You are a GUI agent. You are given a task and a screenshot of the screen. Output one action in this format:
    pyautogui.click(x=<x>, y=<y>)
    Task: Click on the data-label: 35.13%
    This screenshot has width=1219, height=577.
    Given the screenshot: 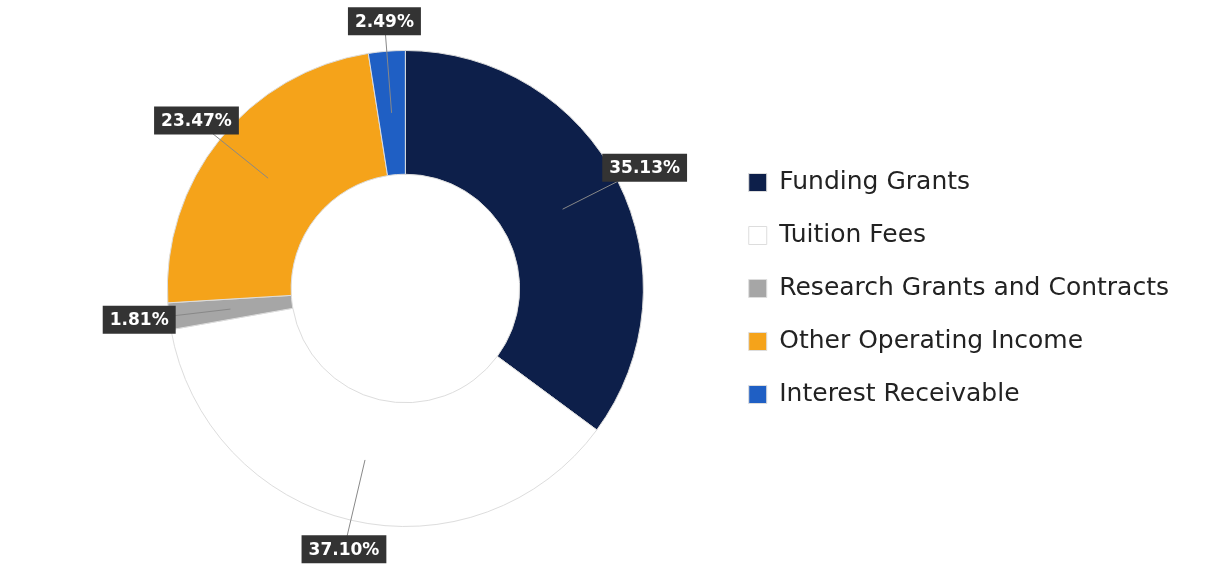 What is the action you would take?
    pyautogui.click(x=645, y=167)
    